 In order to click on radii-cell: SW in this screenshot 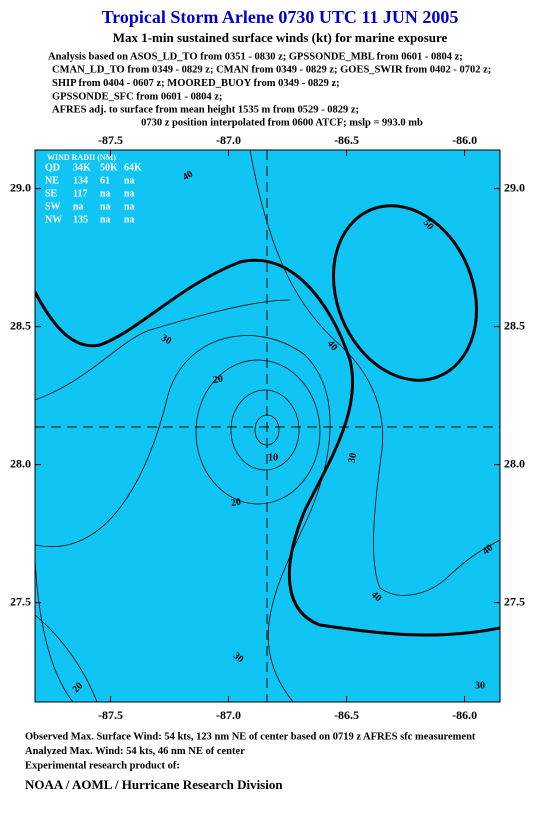, I will do `click(53, 206)`.